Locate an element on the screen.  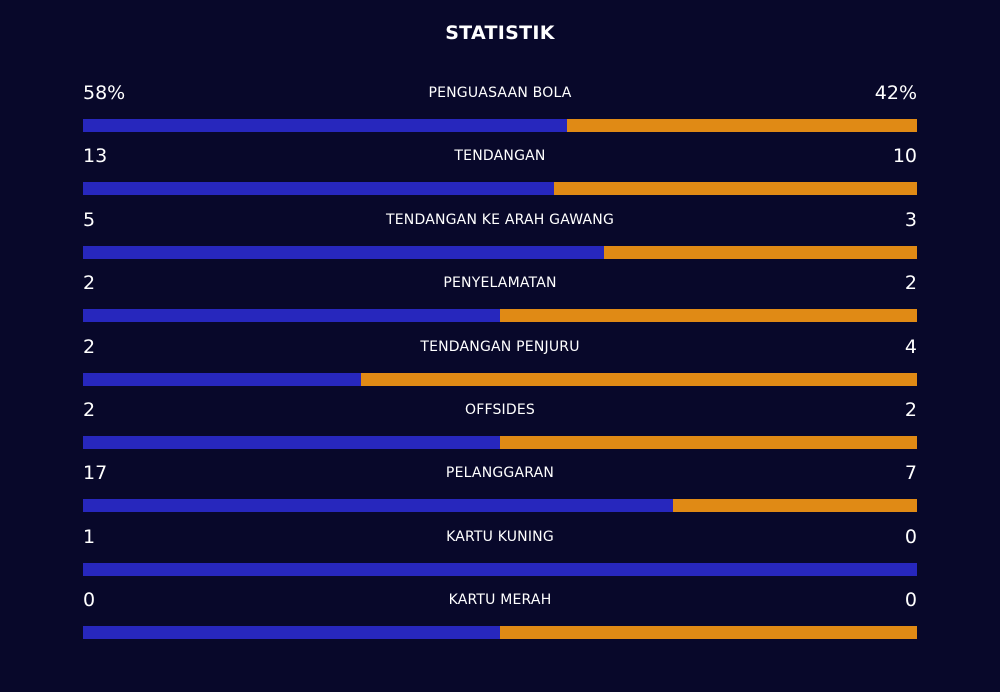
stat-row-ball-possession: 58% PENGUASAAN BOLA 42% is located at coordinates (500, 111).